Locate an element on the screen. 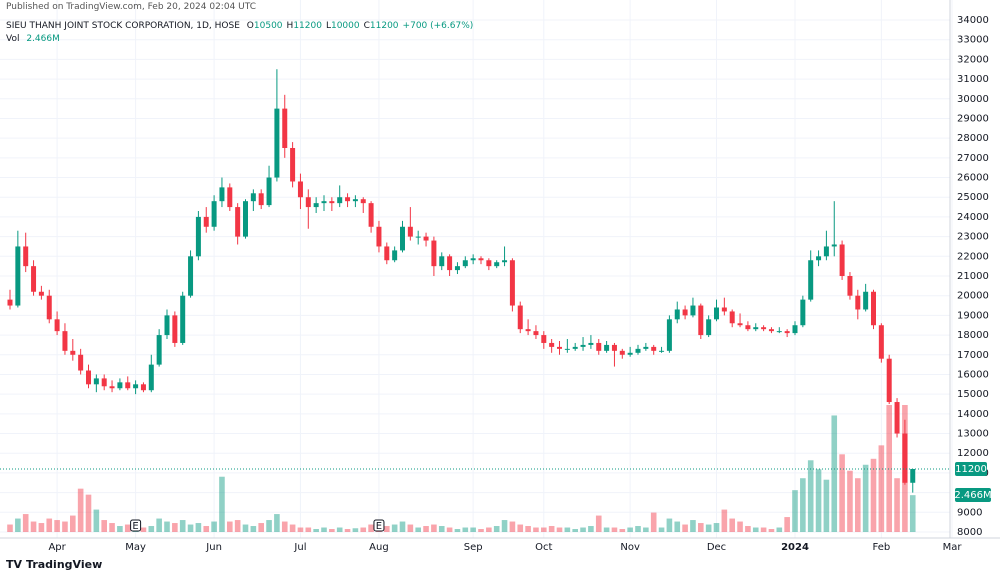 This screenshot has height=576, width=1000. ohlc-value: 11200 is located at coordinates (384, 26).